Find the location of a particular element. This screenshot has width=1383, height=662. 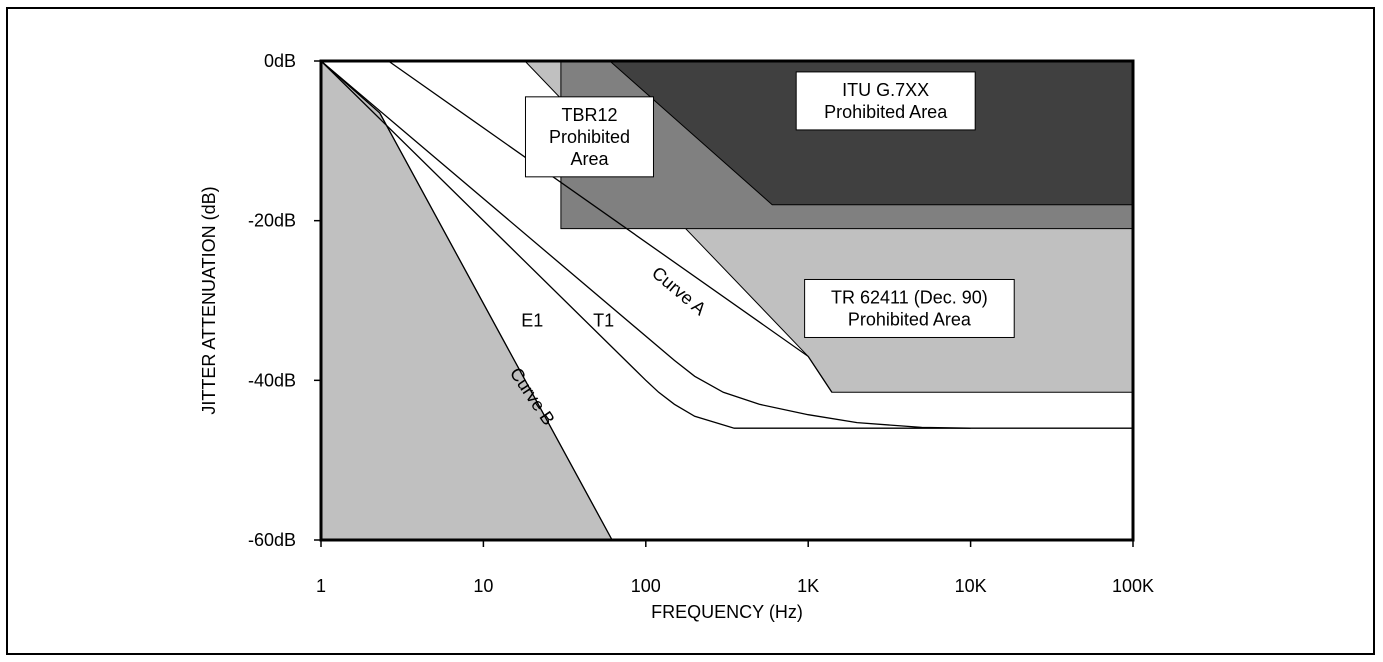

annotation-text: T1 is located at coordinates (603, 320).